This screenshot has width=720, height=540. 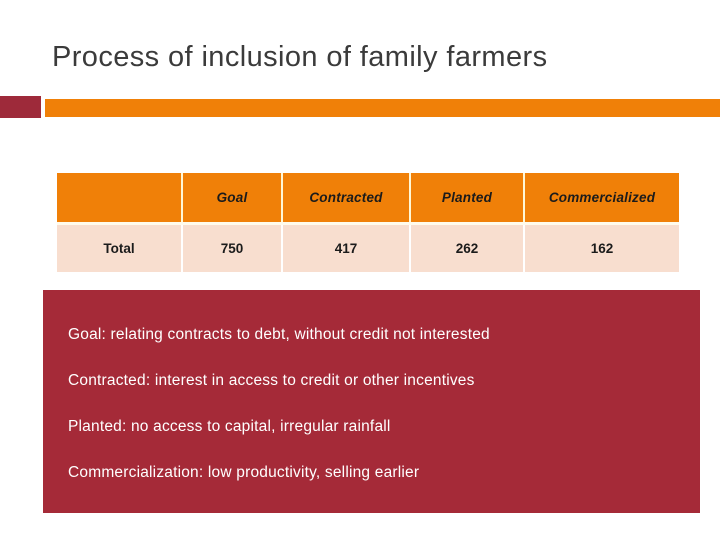 What do you see at coordinates (120, 247) in the screenshot?
I see `row-label-total: Total` at bounding box center [120, 247].